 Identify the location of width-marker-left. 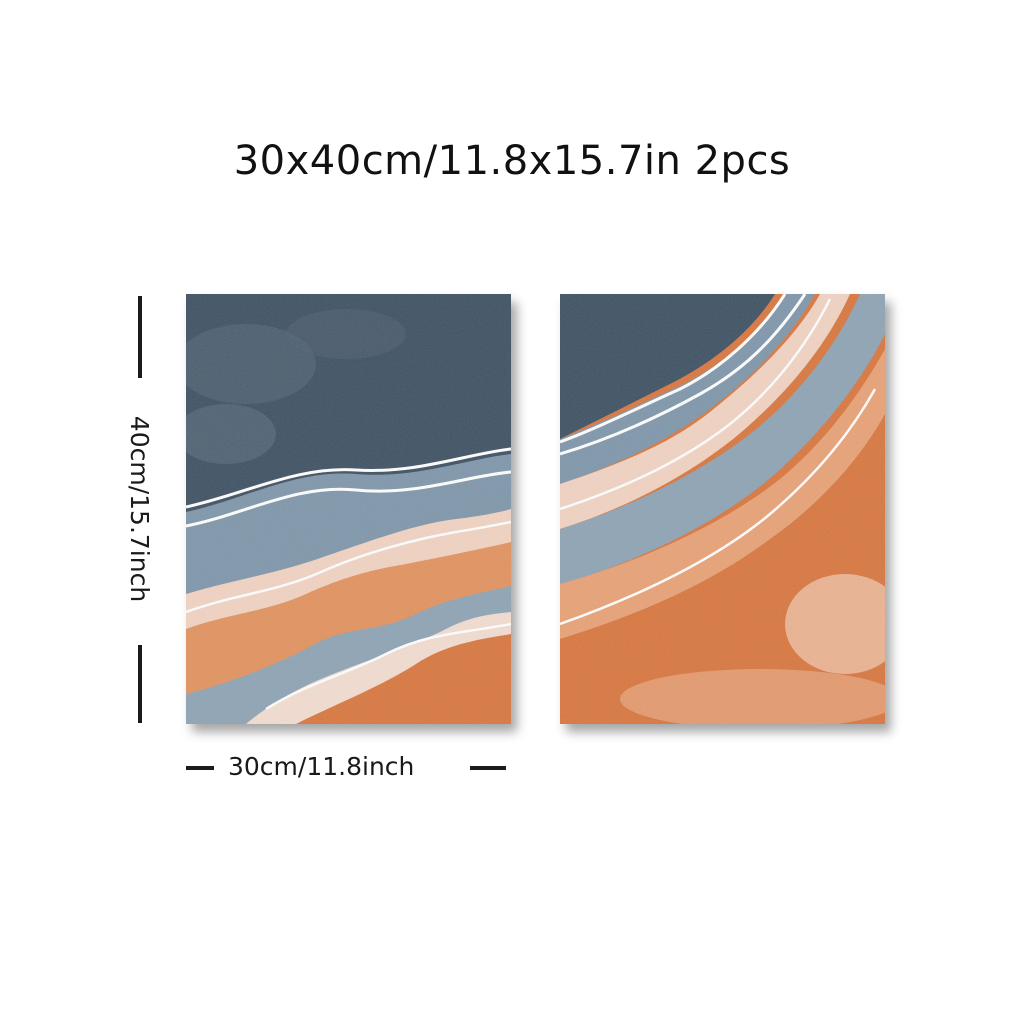
(200, 768).